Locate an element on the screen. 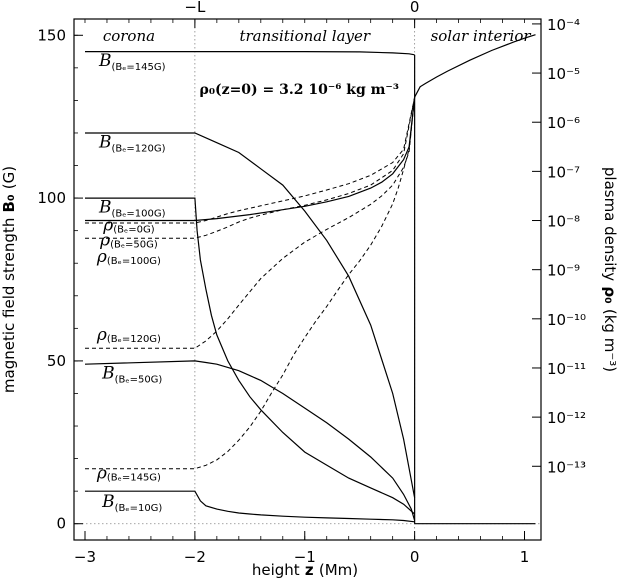  yr-tick-label-0: 10⁻⁴ is located at coordinates (563, 25).